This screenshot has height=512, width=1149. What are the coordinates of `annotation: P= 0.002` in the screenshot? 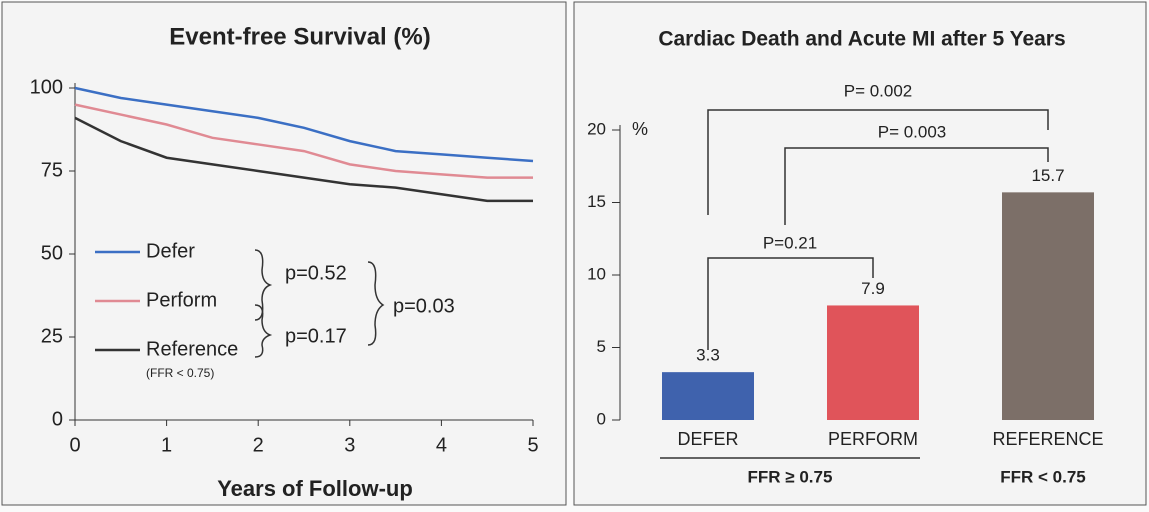 It's located at (878, 90).